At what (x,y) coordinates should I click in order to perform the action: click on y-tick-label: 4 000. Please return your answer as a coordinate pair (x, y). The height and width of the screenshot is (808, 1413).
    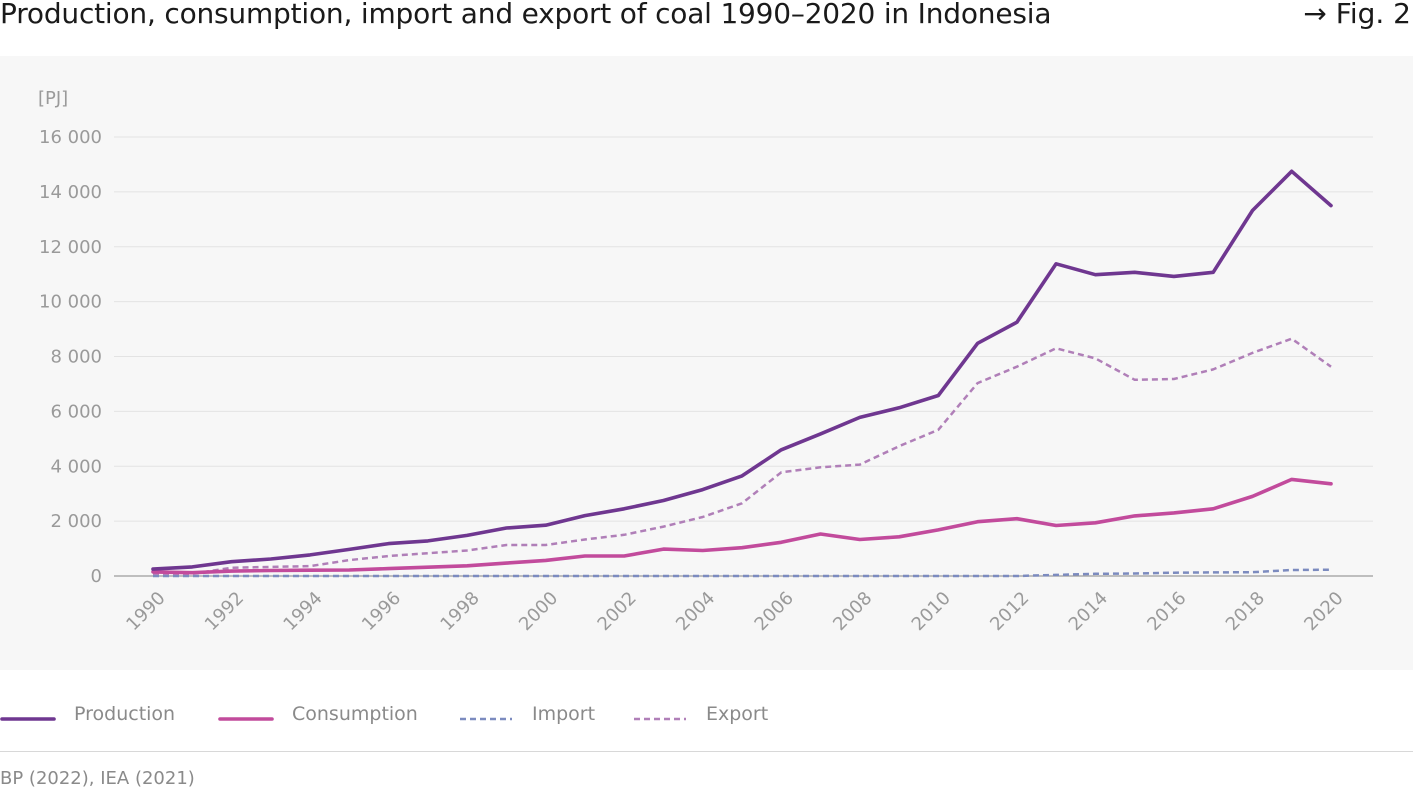
    Looking at the image, I should click on (76, 466).